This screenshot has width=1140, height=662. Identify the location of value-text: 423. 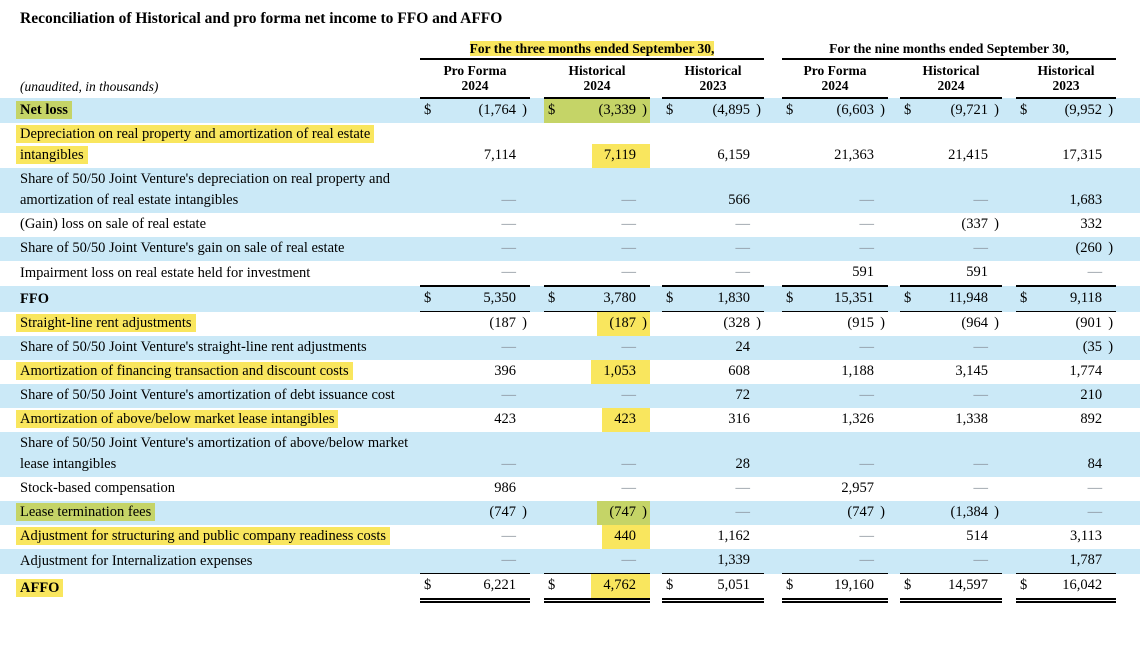
(505, 419).